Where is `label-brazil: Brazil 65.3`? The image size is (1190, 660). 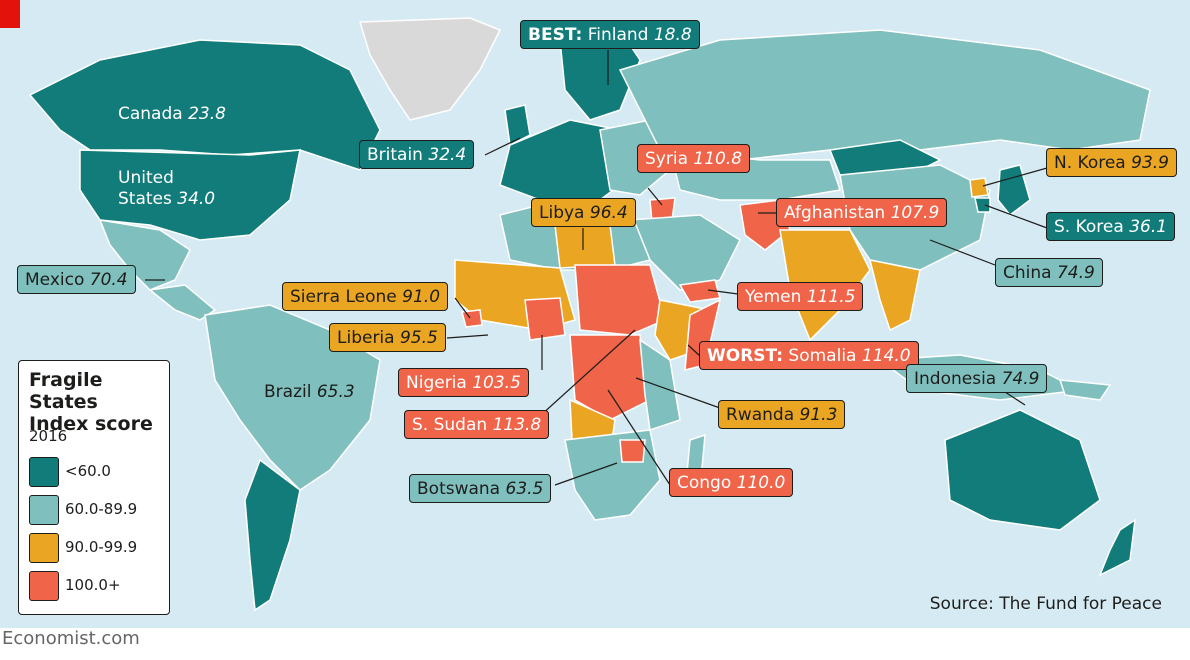
label-brazil: Brazil 65.3 is located at coordinates (309, 392).